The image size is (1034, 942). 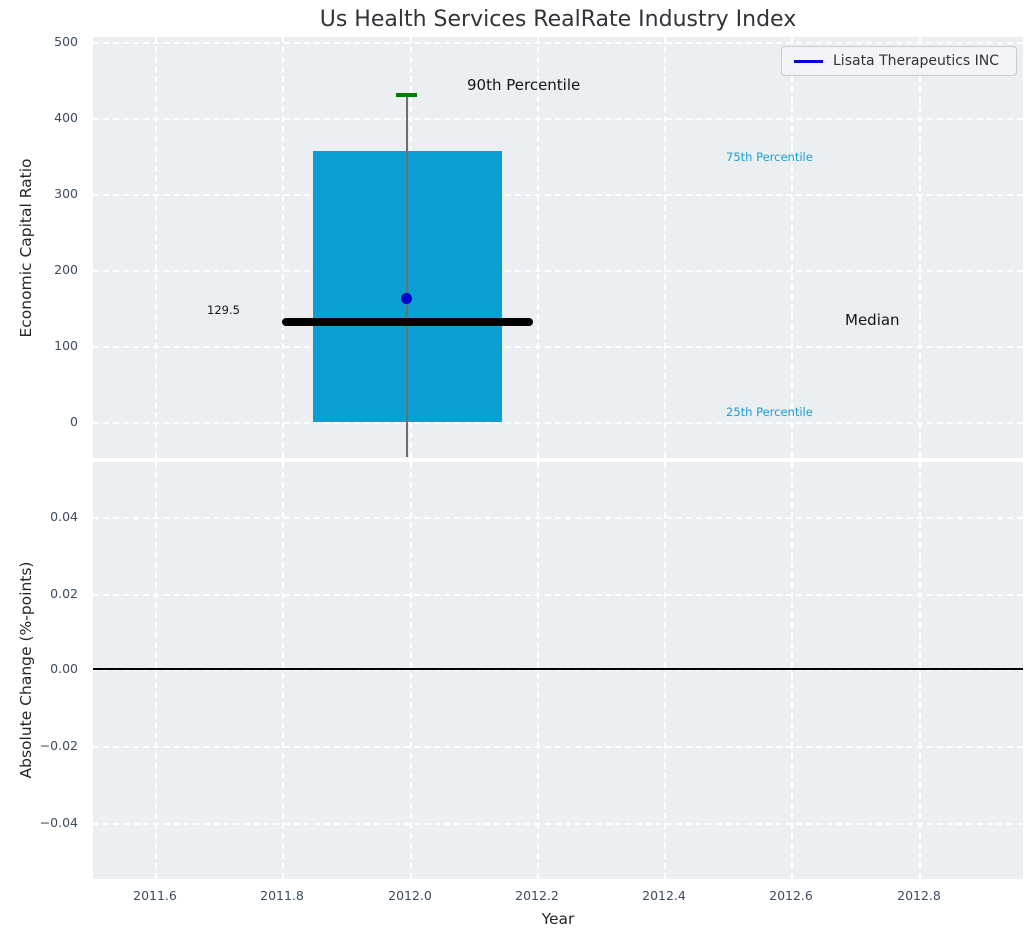 I want to click on median-line, so click(x=407, y=322).